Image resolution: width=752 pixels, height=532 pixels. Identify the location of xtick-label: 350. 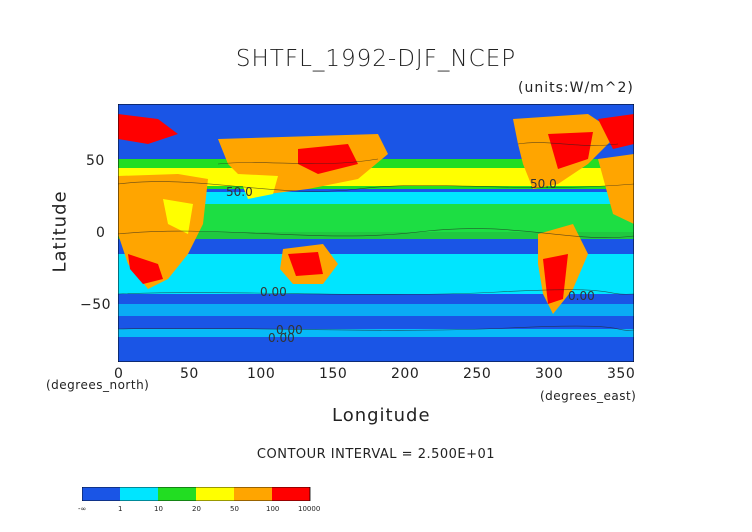
(621, 374).